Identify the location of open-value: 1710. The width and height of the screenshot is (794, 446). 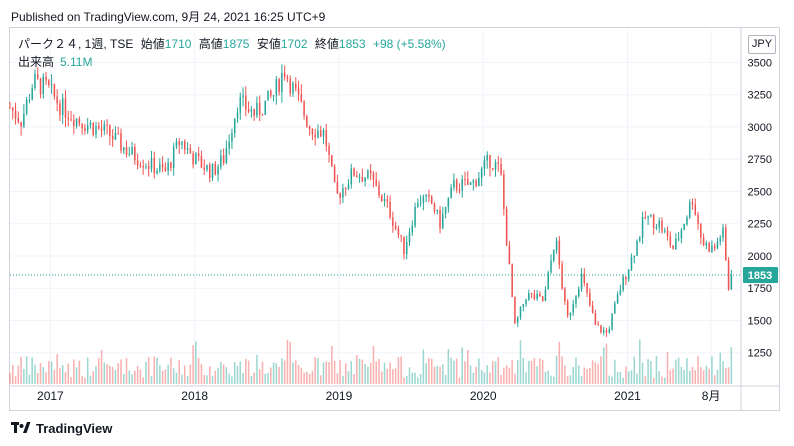
(178, 44).